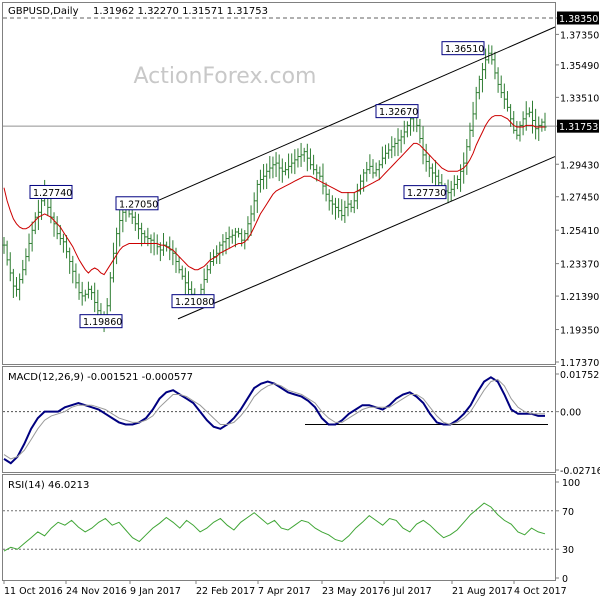  What do you see at coordinates (577, 423) in the screenshot?
I see `macd-axis: 0.017521 0.00 -0.027169` at bounding box center [577, 423].